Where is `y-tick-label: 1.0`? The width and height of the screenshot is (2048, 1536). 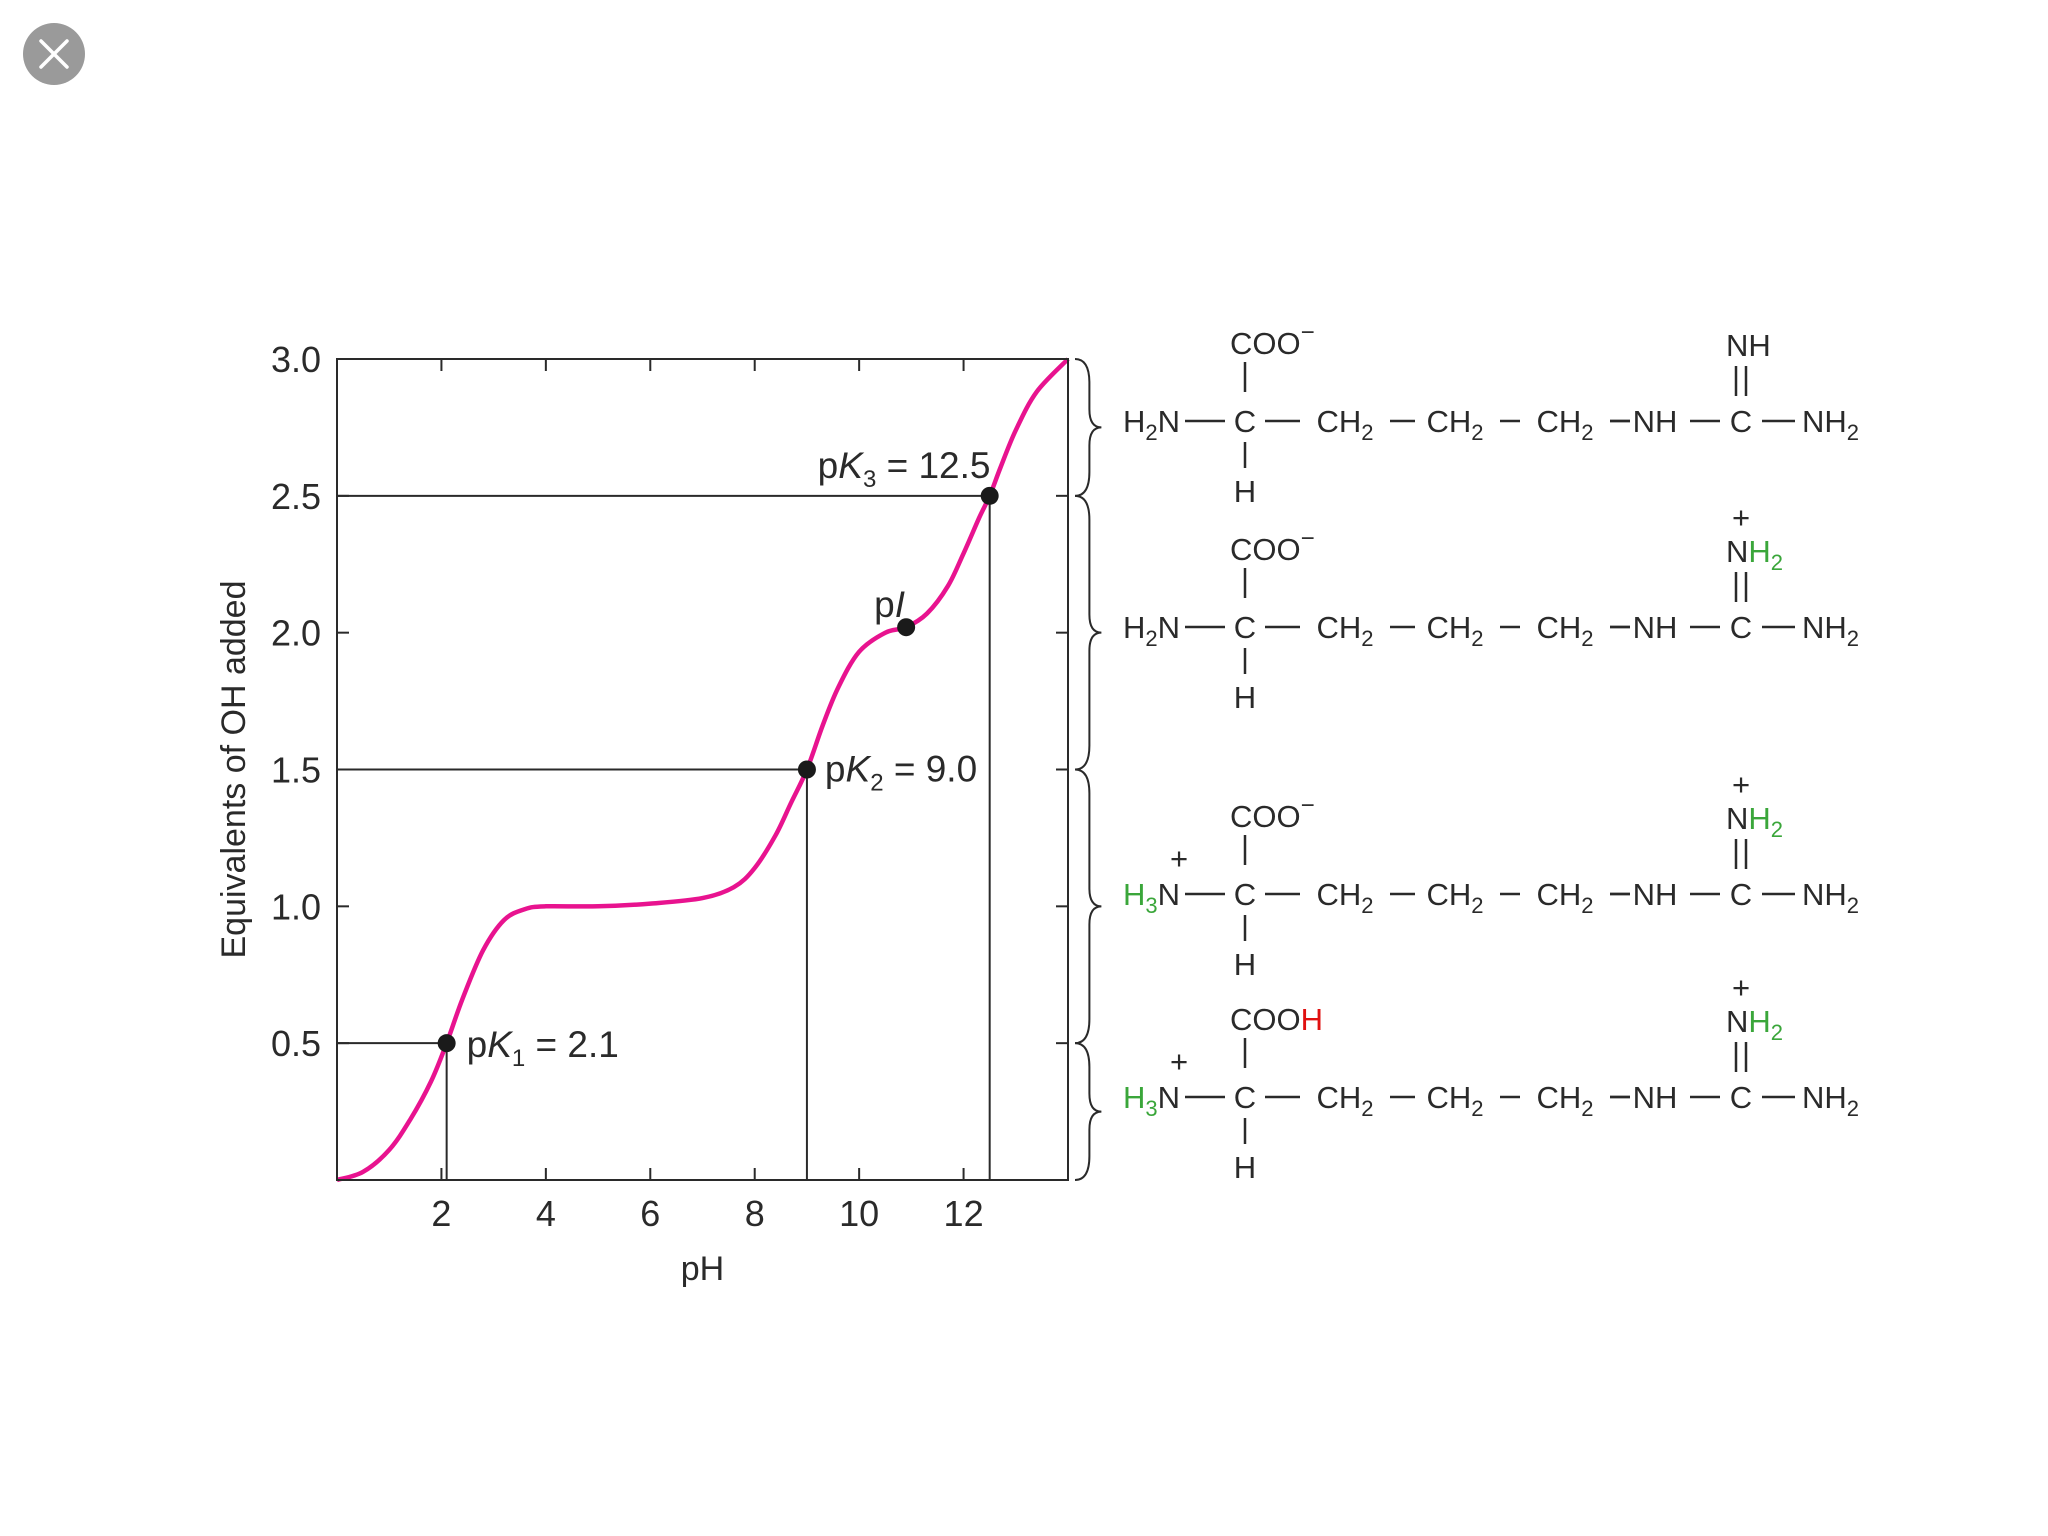 y-tick-label: 1.0 is located at coordinates (296, 906).